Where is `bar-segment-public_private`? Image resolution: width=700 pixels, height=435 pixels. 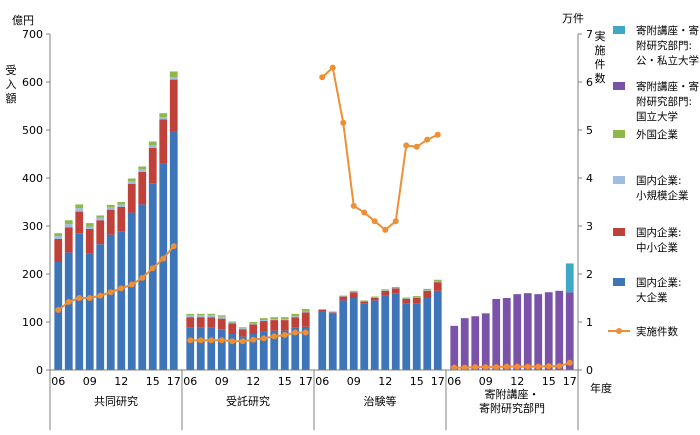
bar-segment-public_private is located at coordinates (570, 277).